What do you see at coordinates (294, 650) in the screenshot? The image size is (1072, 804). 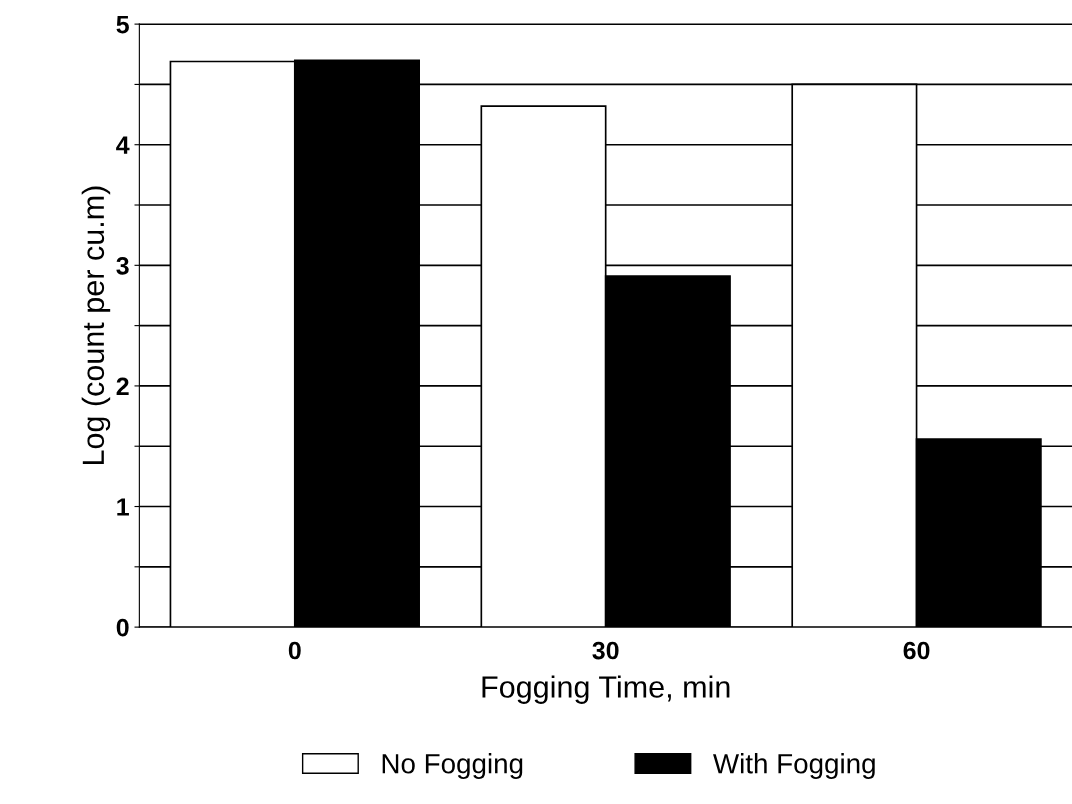 I see `x-tick-label: 0` at bounding box center [294, 650].